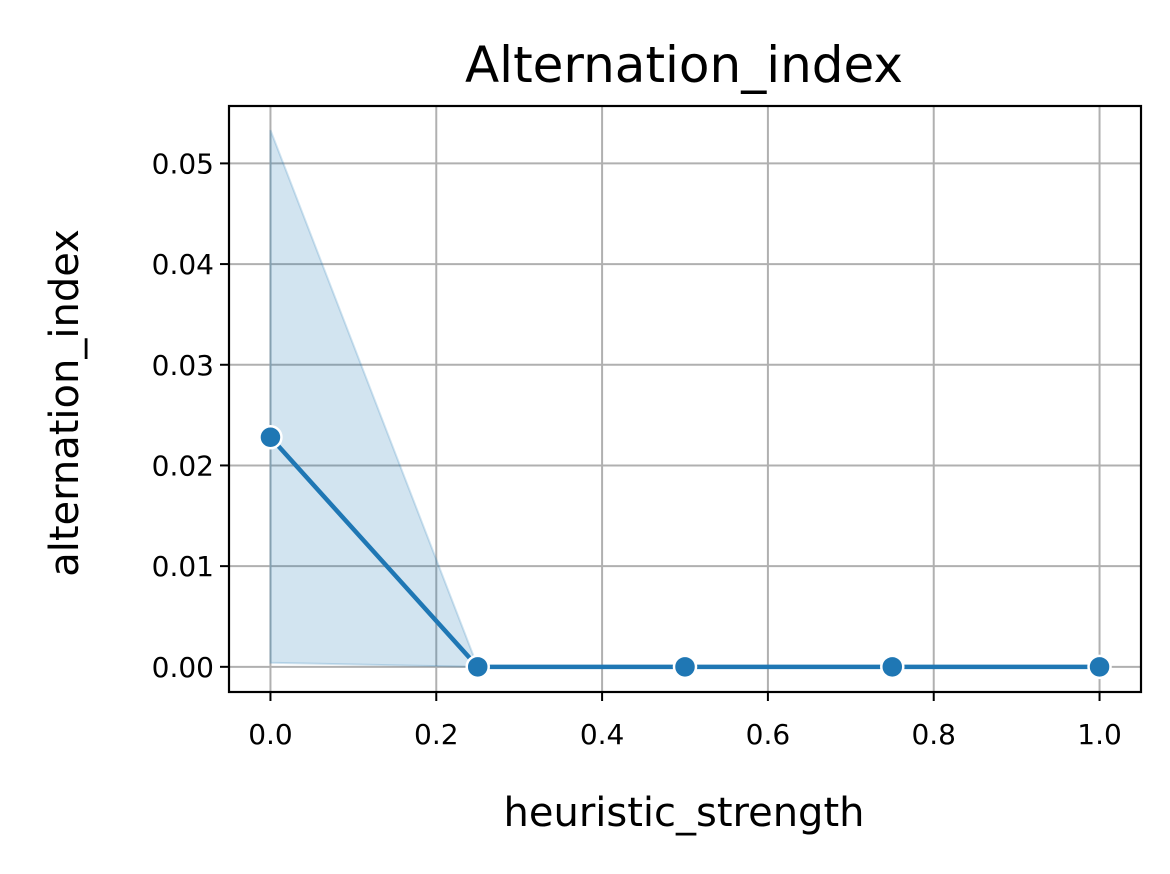 The image size is (1170, 874). What do you see at coordinates (183, 163) in the screenshot?
I see `y-tick-label: 0.05` at bounding box center [183, 163].